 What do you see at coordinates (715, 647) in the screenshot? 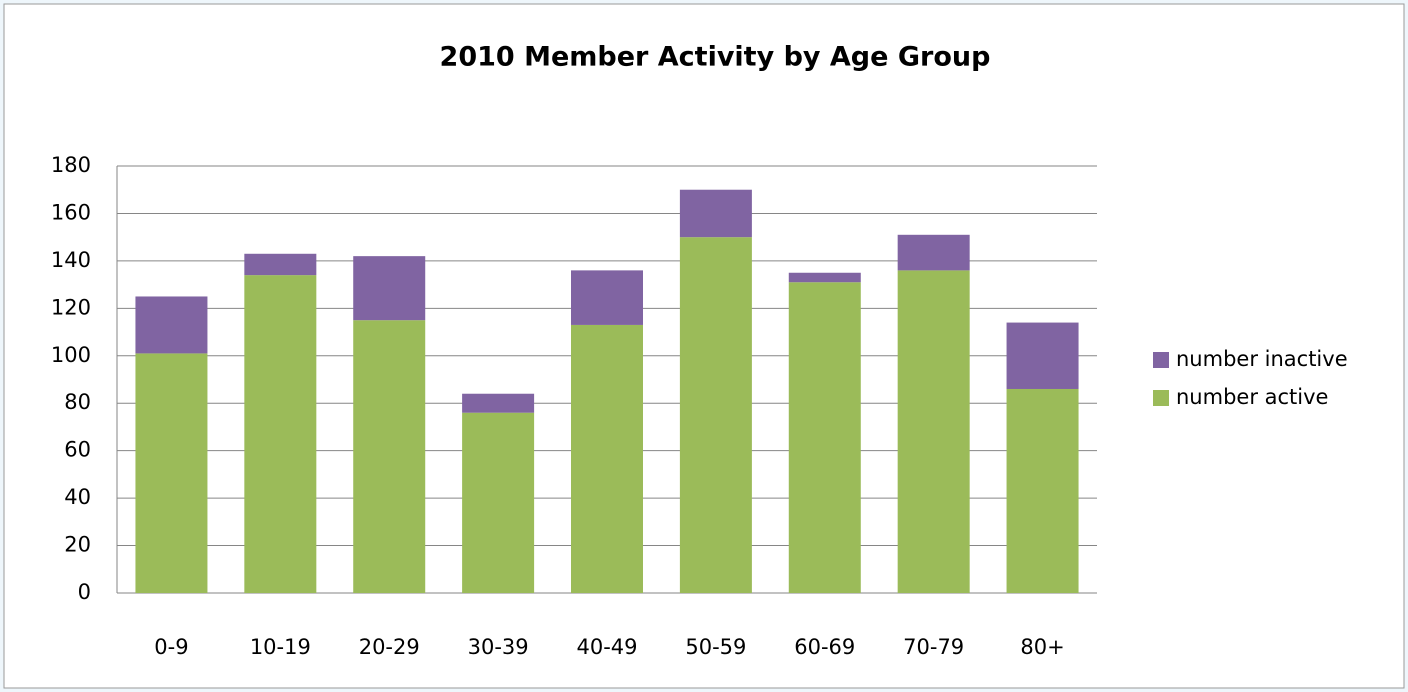
I see `x-tick-label: 50-59` at bounding box center [715, 647].